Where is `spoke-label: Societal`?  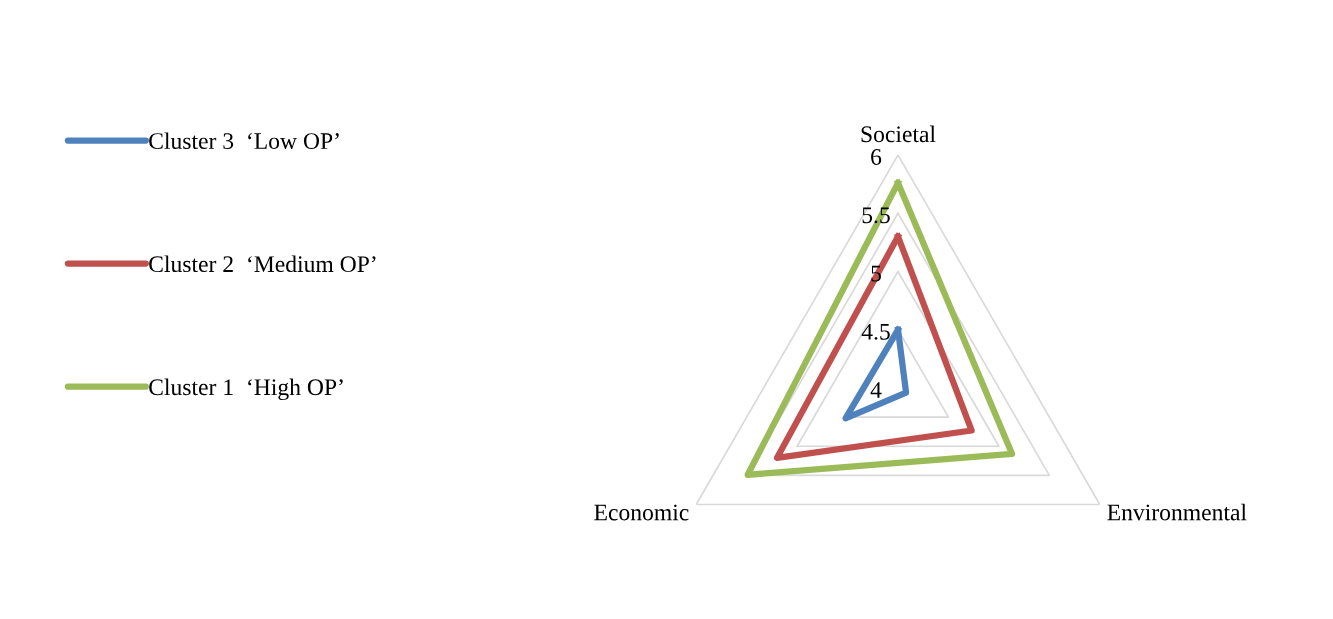
spoke-label: Societal is located at coordinates (898, 134).